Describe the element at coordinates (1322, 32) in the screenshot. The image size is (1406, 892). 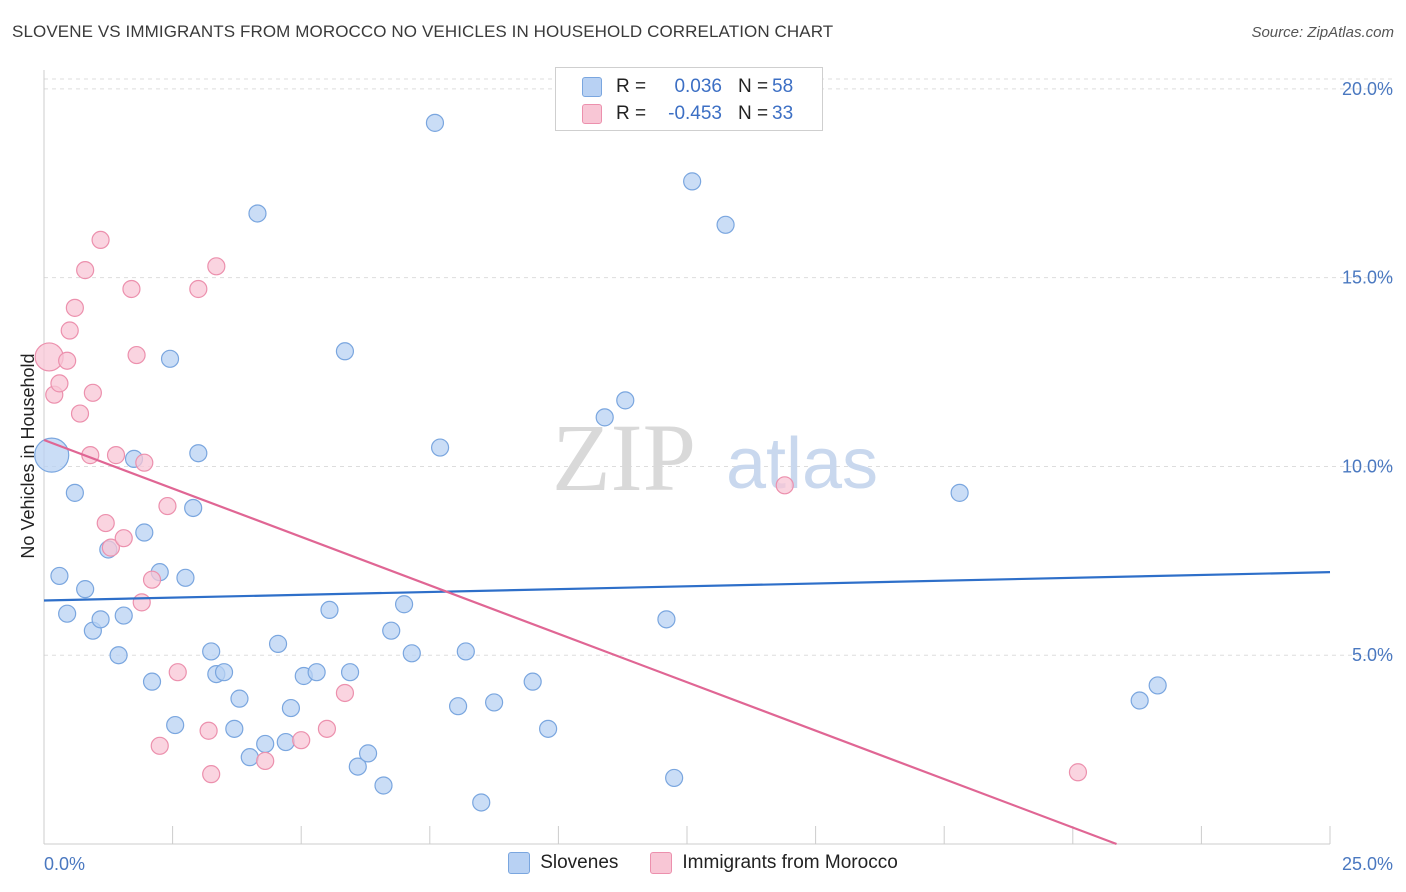
I see `source-label: Source: ZipAtlas.com` at that location.